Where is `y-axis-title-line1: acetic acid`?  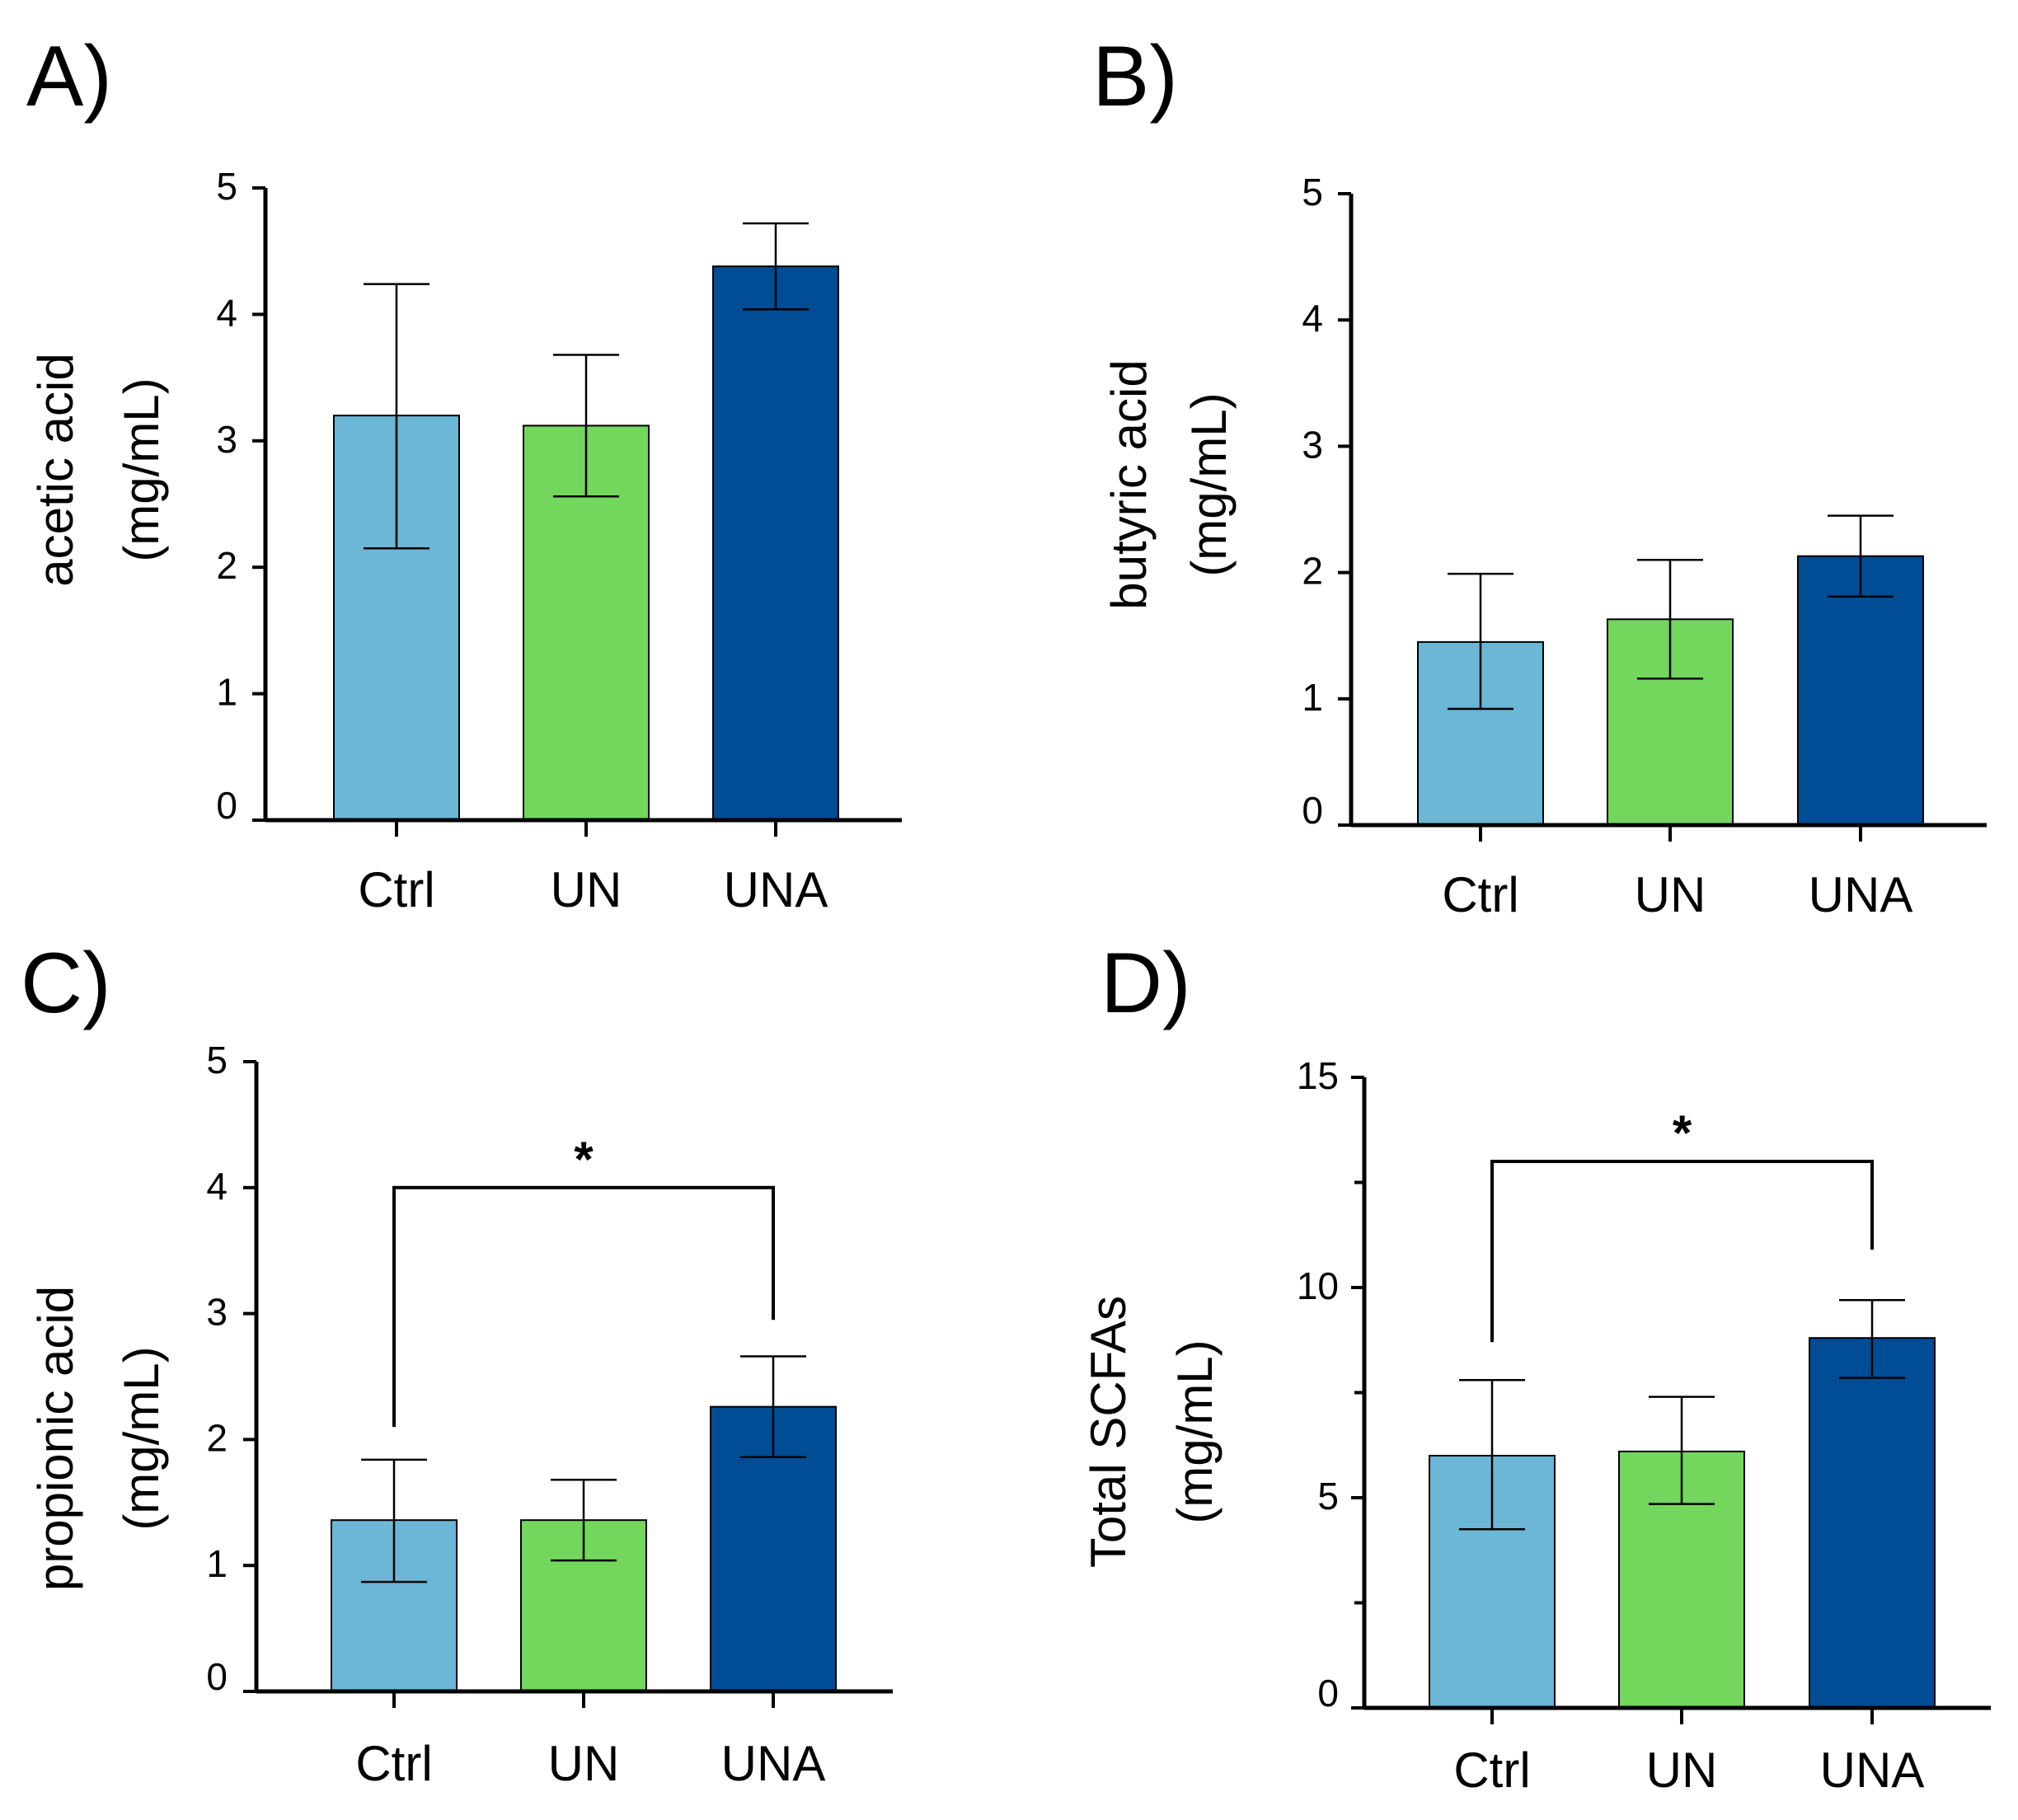 y-axis-title-line1: acetic acid is located at coordinates (55, 469).